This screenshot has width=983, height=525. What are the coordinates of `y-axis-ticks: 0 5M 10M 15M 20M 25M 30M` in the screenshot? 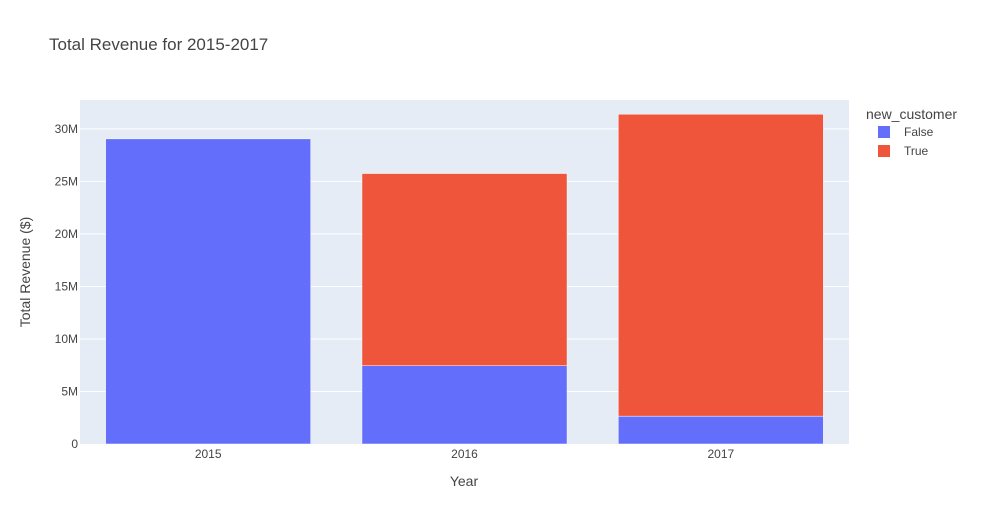 It's located at (67, 286).